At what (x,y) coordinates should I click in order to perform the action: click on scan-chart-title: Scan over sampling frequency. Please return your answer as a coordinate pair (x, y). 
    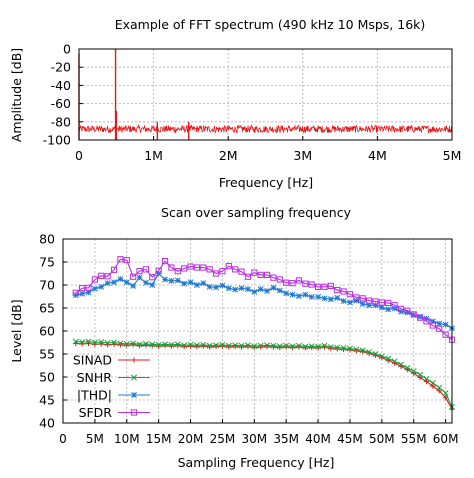
    Looking at the image, I should click on (256, 212).